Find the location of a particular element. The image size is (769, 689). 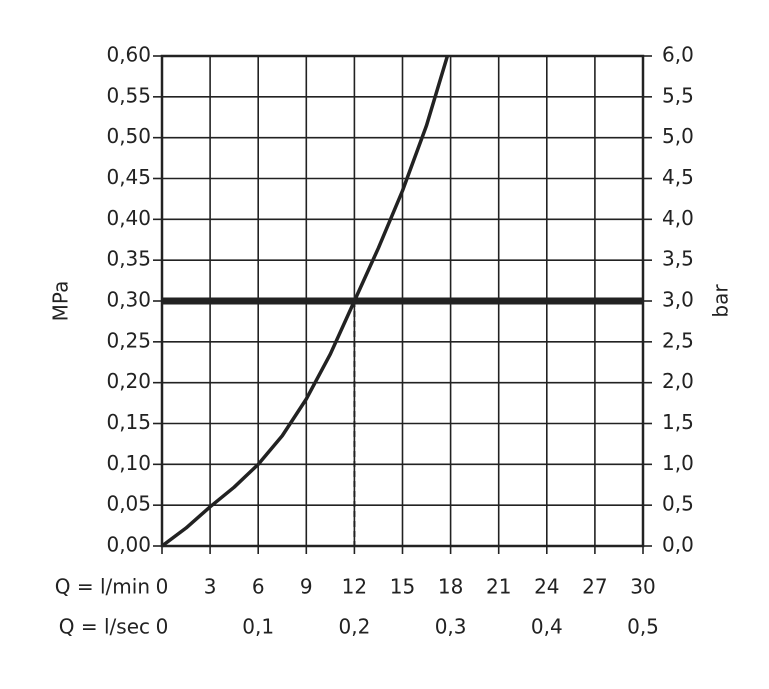

x-tick-label: 12 is located at coordinates (354, 587).